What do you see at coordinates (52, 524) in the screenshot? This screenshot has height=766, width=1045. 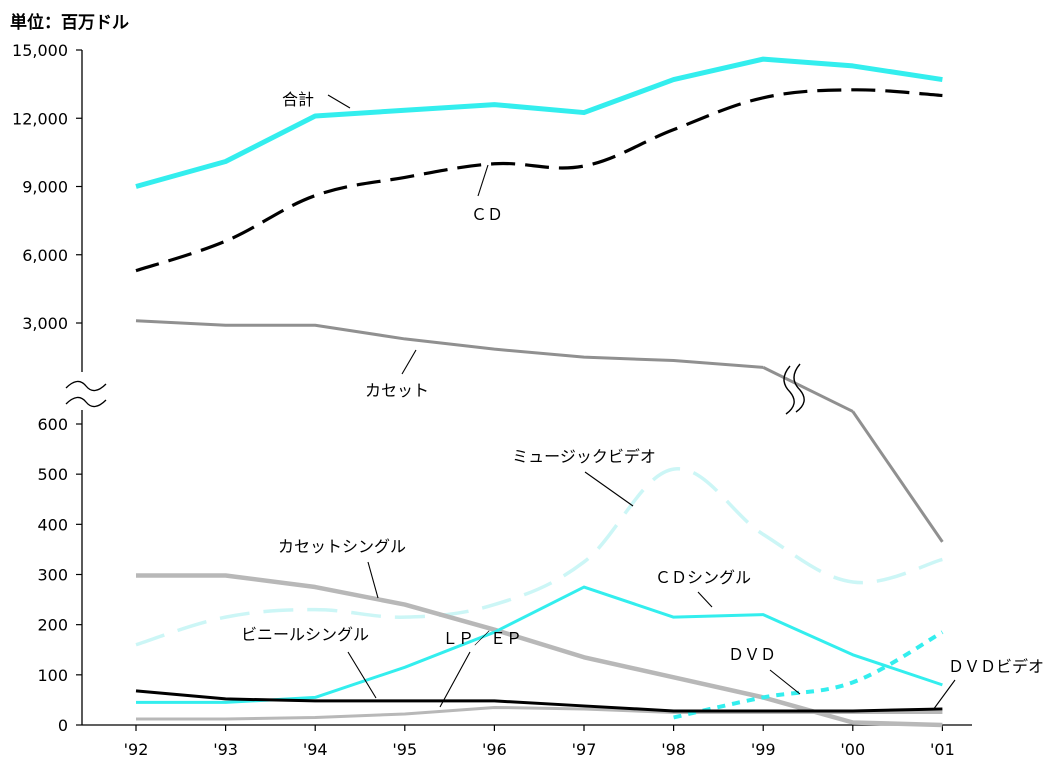 I see `y-tick-label: 400` at bounding box center [52, 524].